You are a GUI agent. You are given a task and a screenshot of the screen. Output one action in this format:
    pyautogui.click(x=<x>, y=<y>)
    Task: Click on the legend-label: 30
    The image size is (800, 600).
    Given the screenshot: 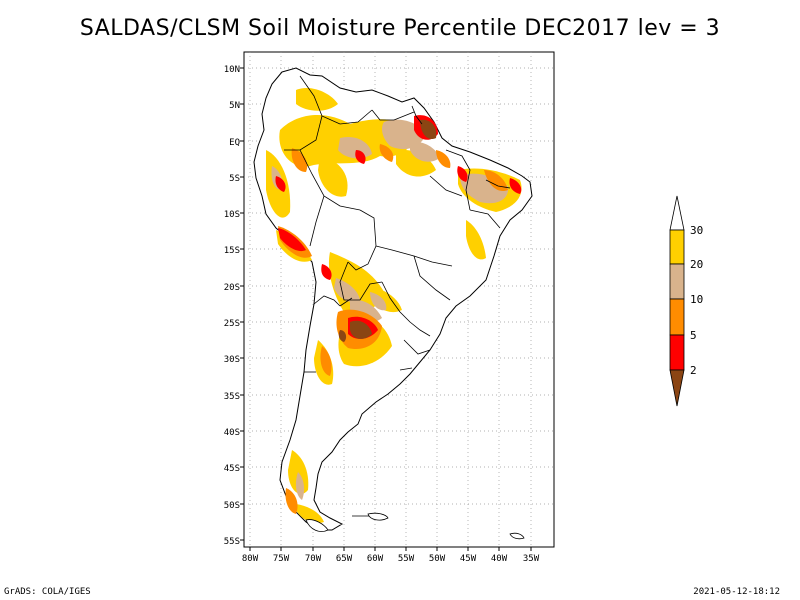 What is the action you would take?
    pyautogui.click(x=696, y=230)
    